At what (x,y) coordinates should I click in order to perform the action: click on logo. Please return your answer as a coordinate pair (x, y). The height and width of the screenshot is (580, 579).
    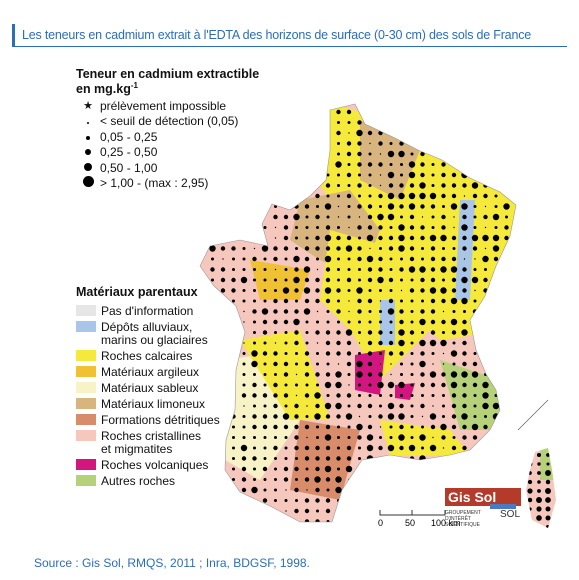
    Looking at the image, I should click on (483, 498).